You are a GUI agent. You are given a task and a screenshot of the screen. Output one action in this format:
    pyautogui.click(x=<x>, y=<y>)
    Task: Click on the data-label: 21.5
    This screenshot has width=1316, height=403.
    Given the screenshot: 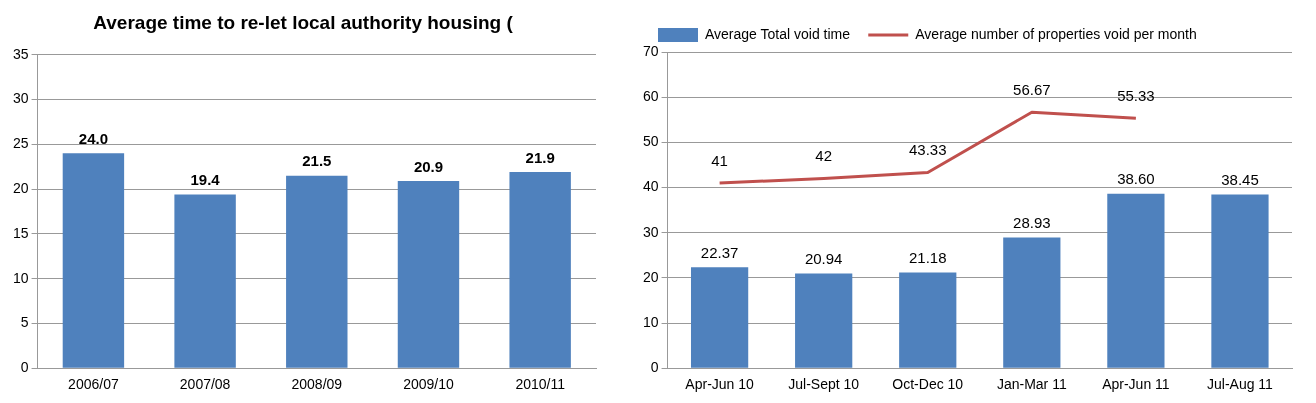 What is the action you would take?
    pyautogui.click(x=317, y=161)
    